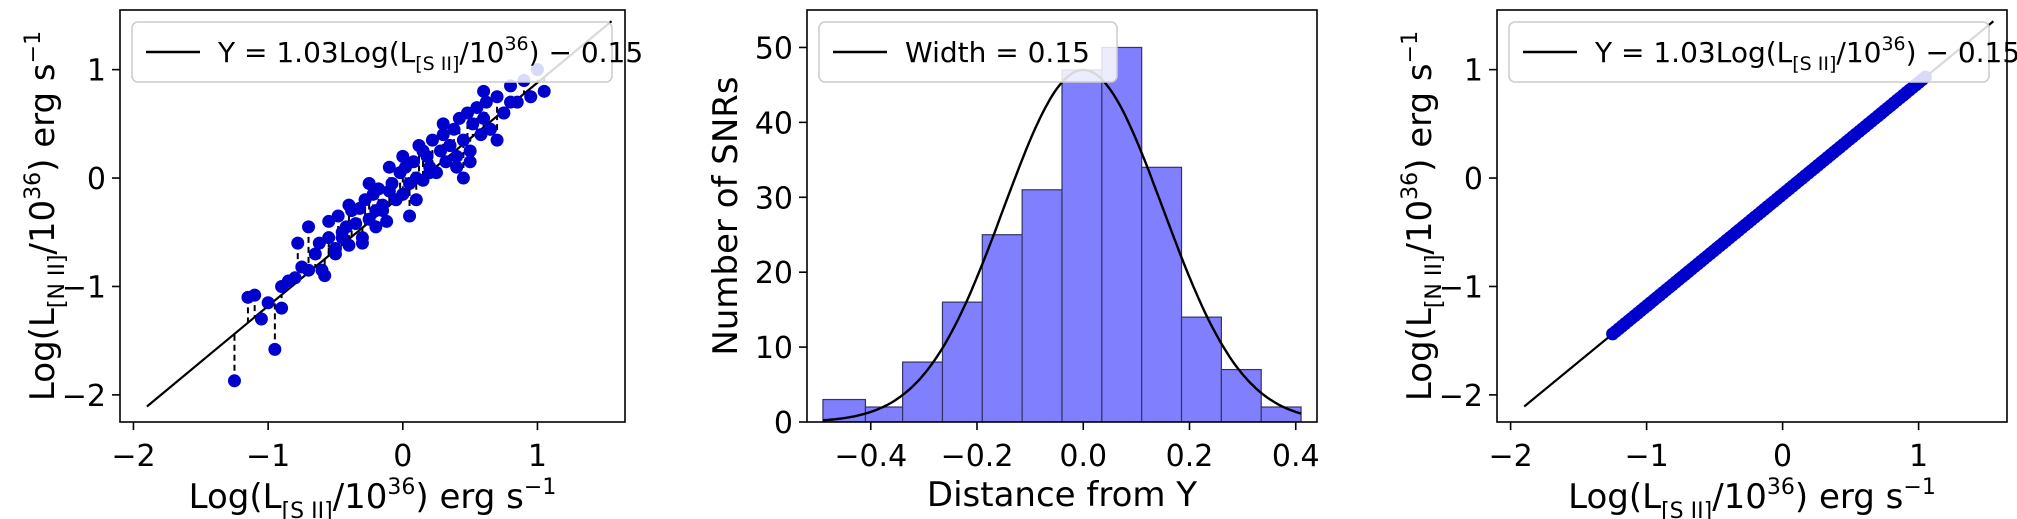 The height and width of the screenshot is (519, 2017). Describe the element at coordinates (1062, 495) in the screenshot. I see `x-axis-label: Distance from Y` at that location.